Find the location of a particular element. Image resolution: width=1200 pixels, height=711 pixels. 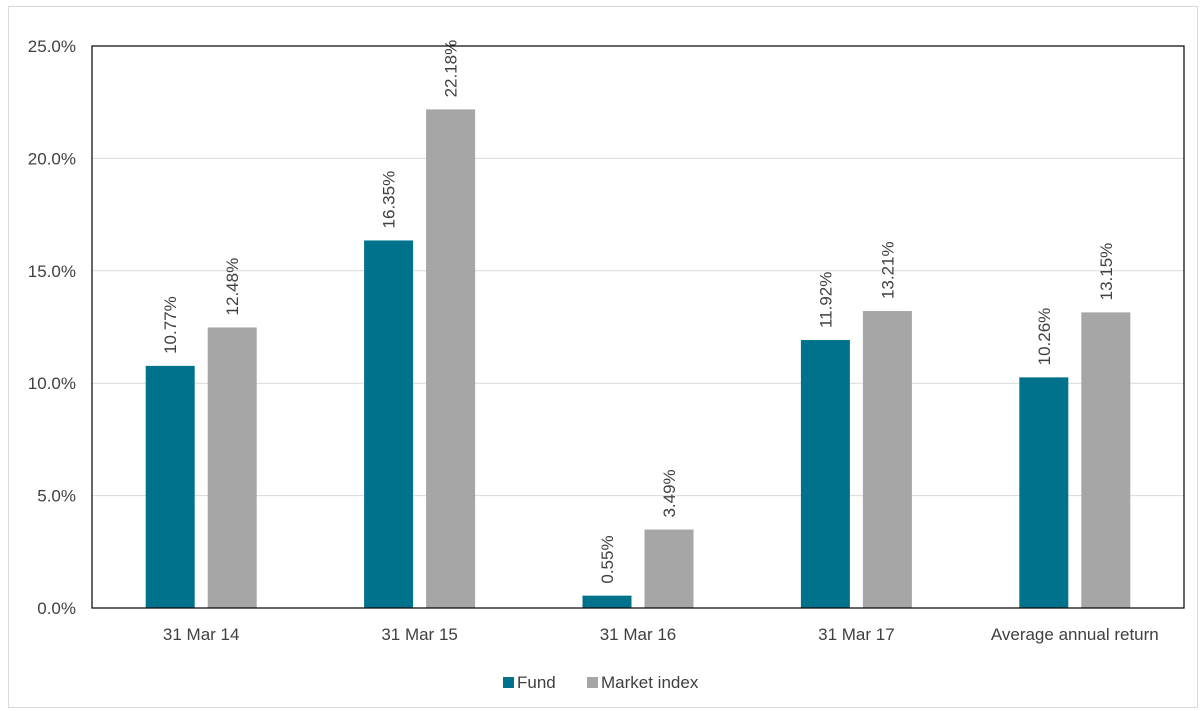

x-tick-label: Average annual return is located at coordinates (1075, 634).